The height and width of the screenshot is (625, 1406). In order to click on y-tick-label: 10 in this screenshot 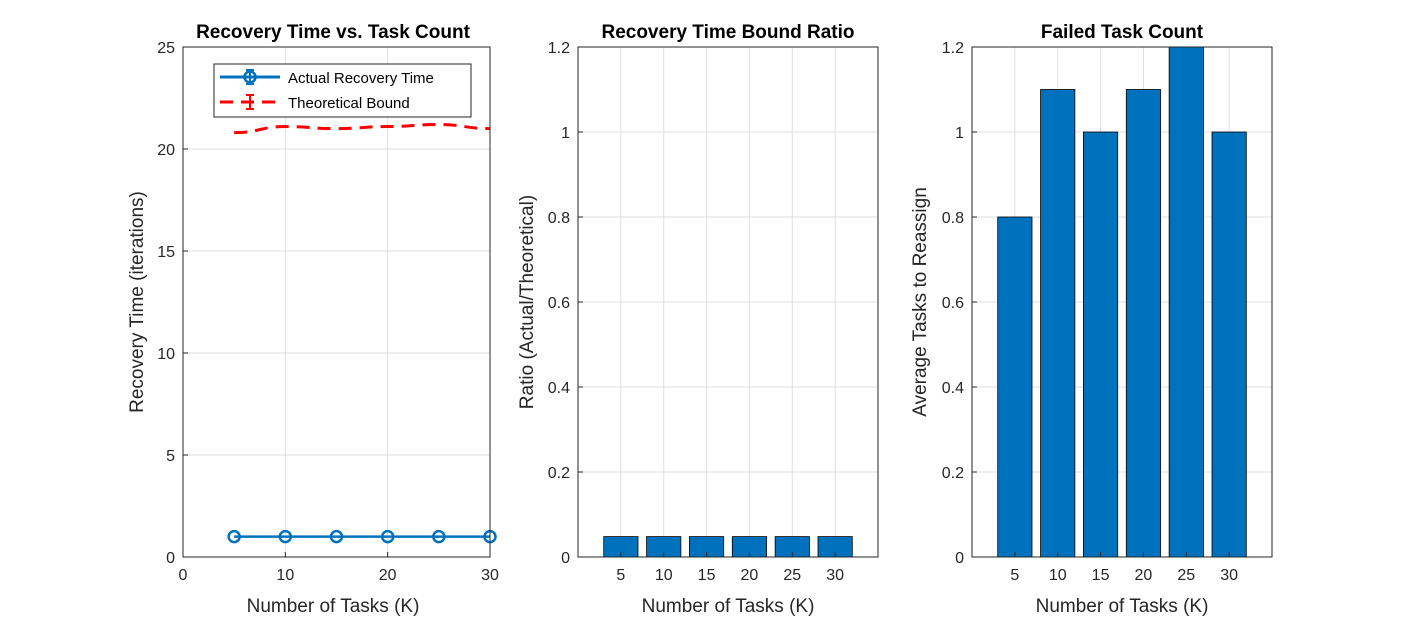, I will do `click(166, 354)`.